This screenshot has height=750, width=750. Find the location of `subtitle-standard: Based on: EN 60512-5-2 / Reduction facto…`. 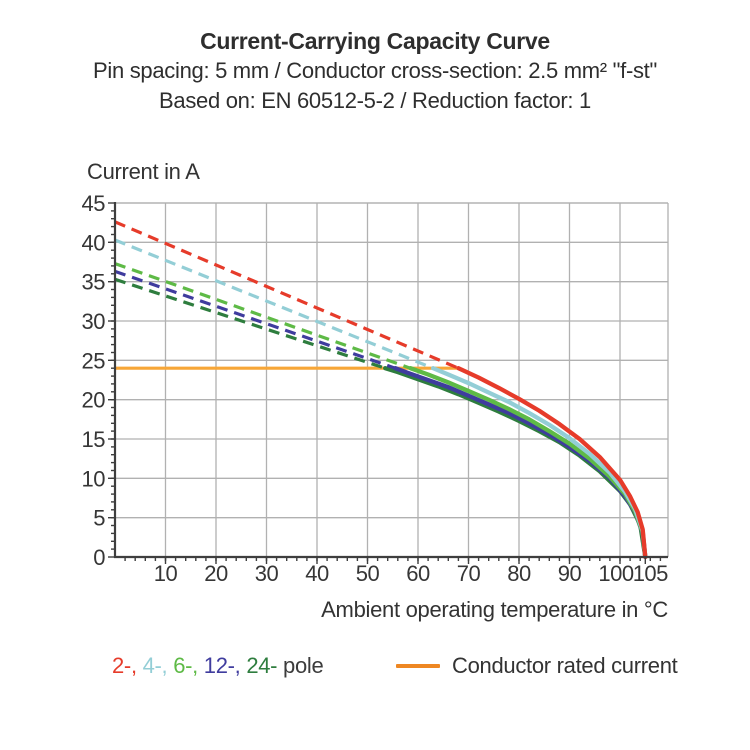

subtitle-standard: Based on: EN 60512-5-2 / Reduction facto… is located at coordinates (375, 100).